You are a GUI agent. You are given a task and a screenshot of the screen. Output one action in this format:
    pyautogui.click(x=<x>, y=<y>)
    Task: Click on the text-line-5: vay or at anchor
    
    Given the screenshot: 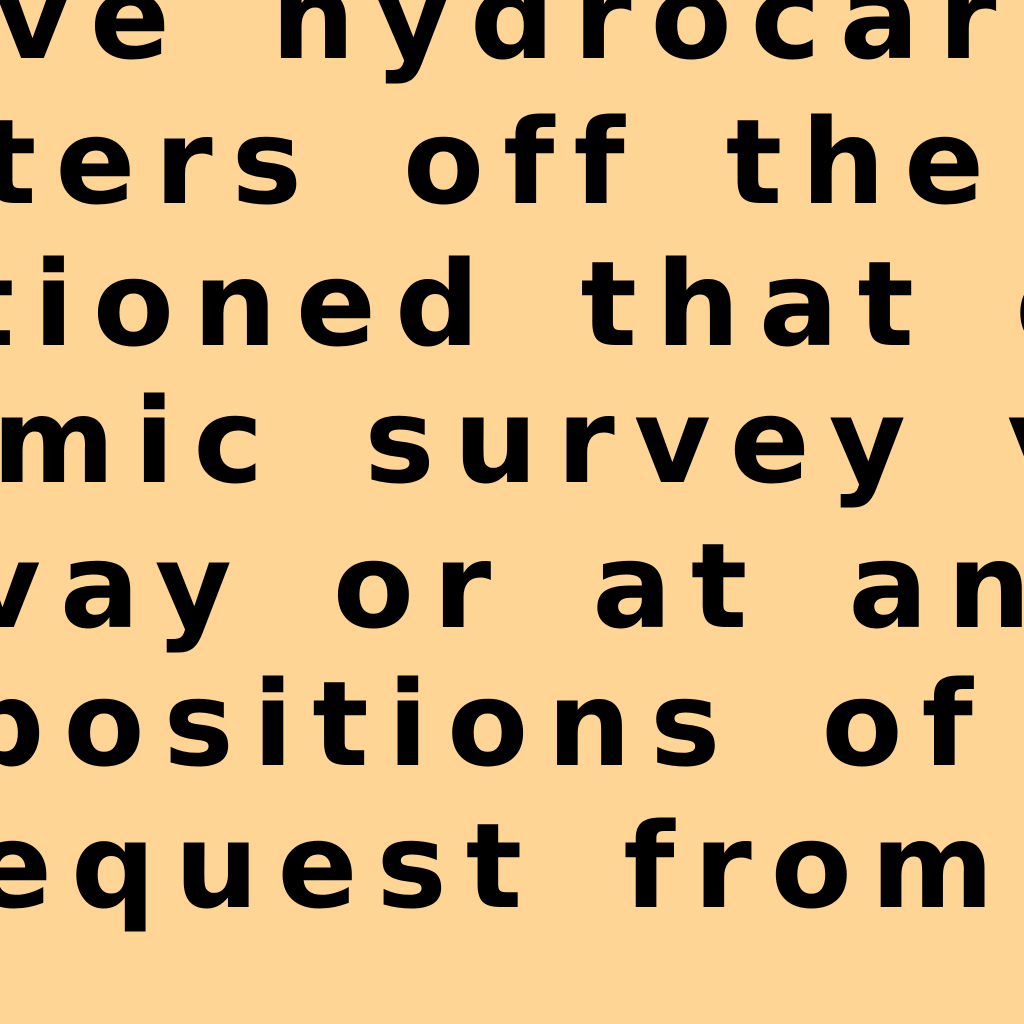 What is the action you would take?
    pyautogui.click(x=512, y=586)
    